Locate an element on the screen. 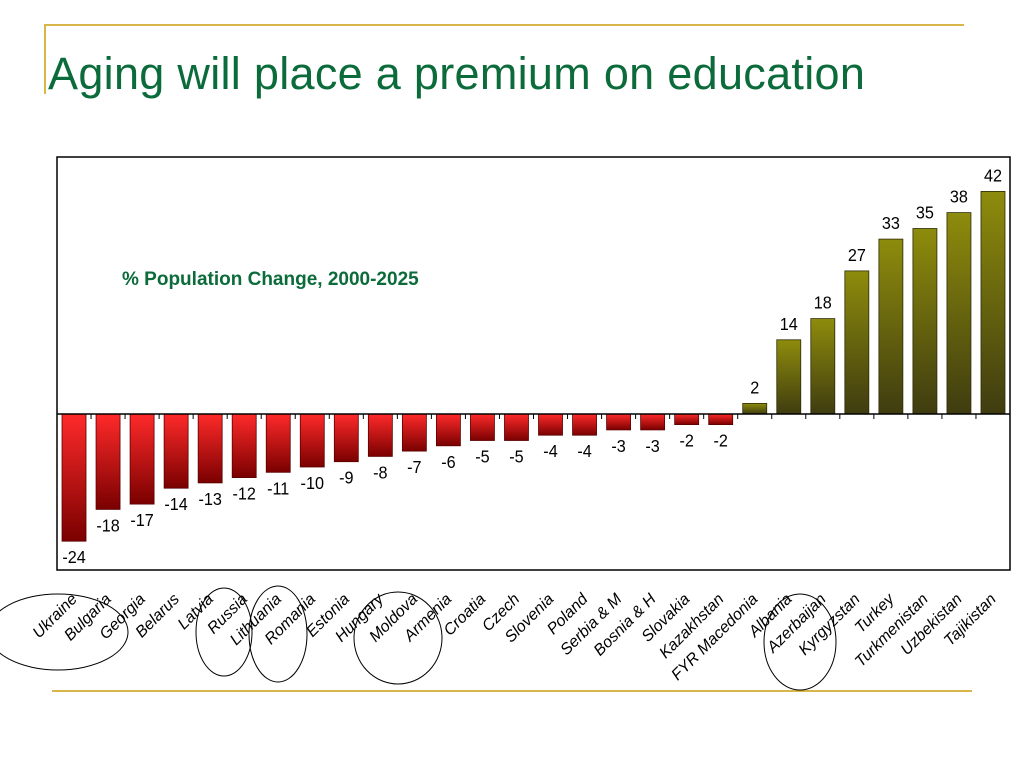 The width and height of the screenshot is (1024, 768). data-label: -13 is located at coordinates (209, 499).